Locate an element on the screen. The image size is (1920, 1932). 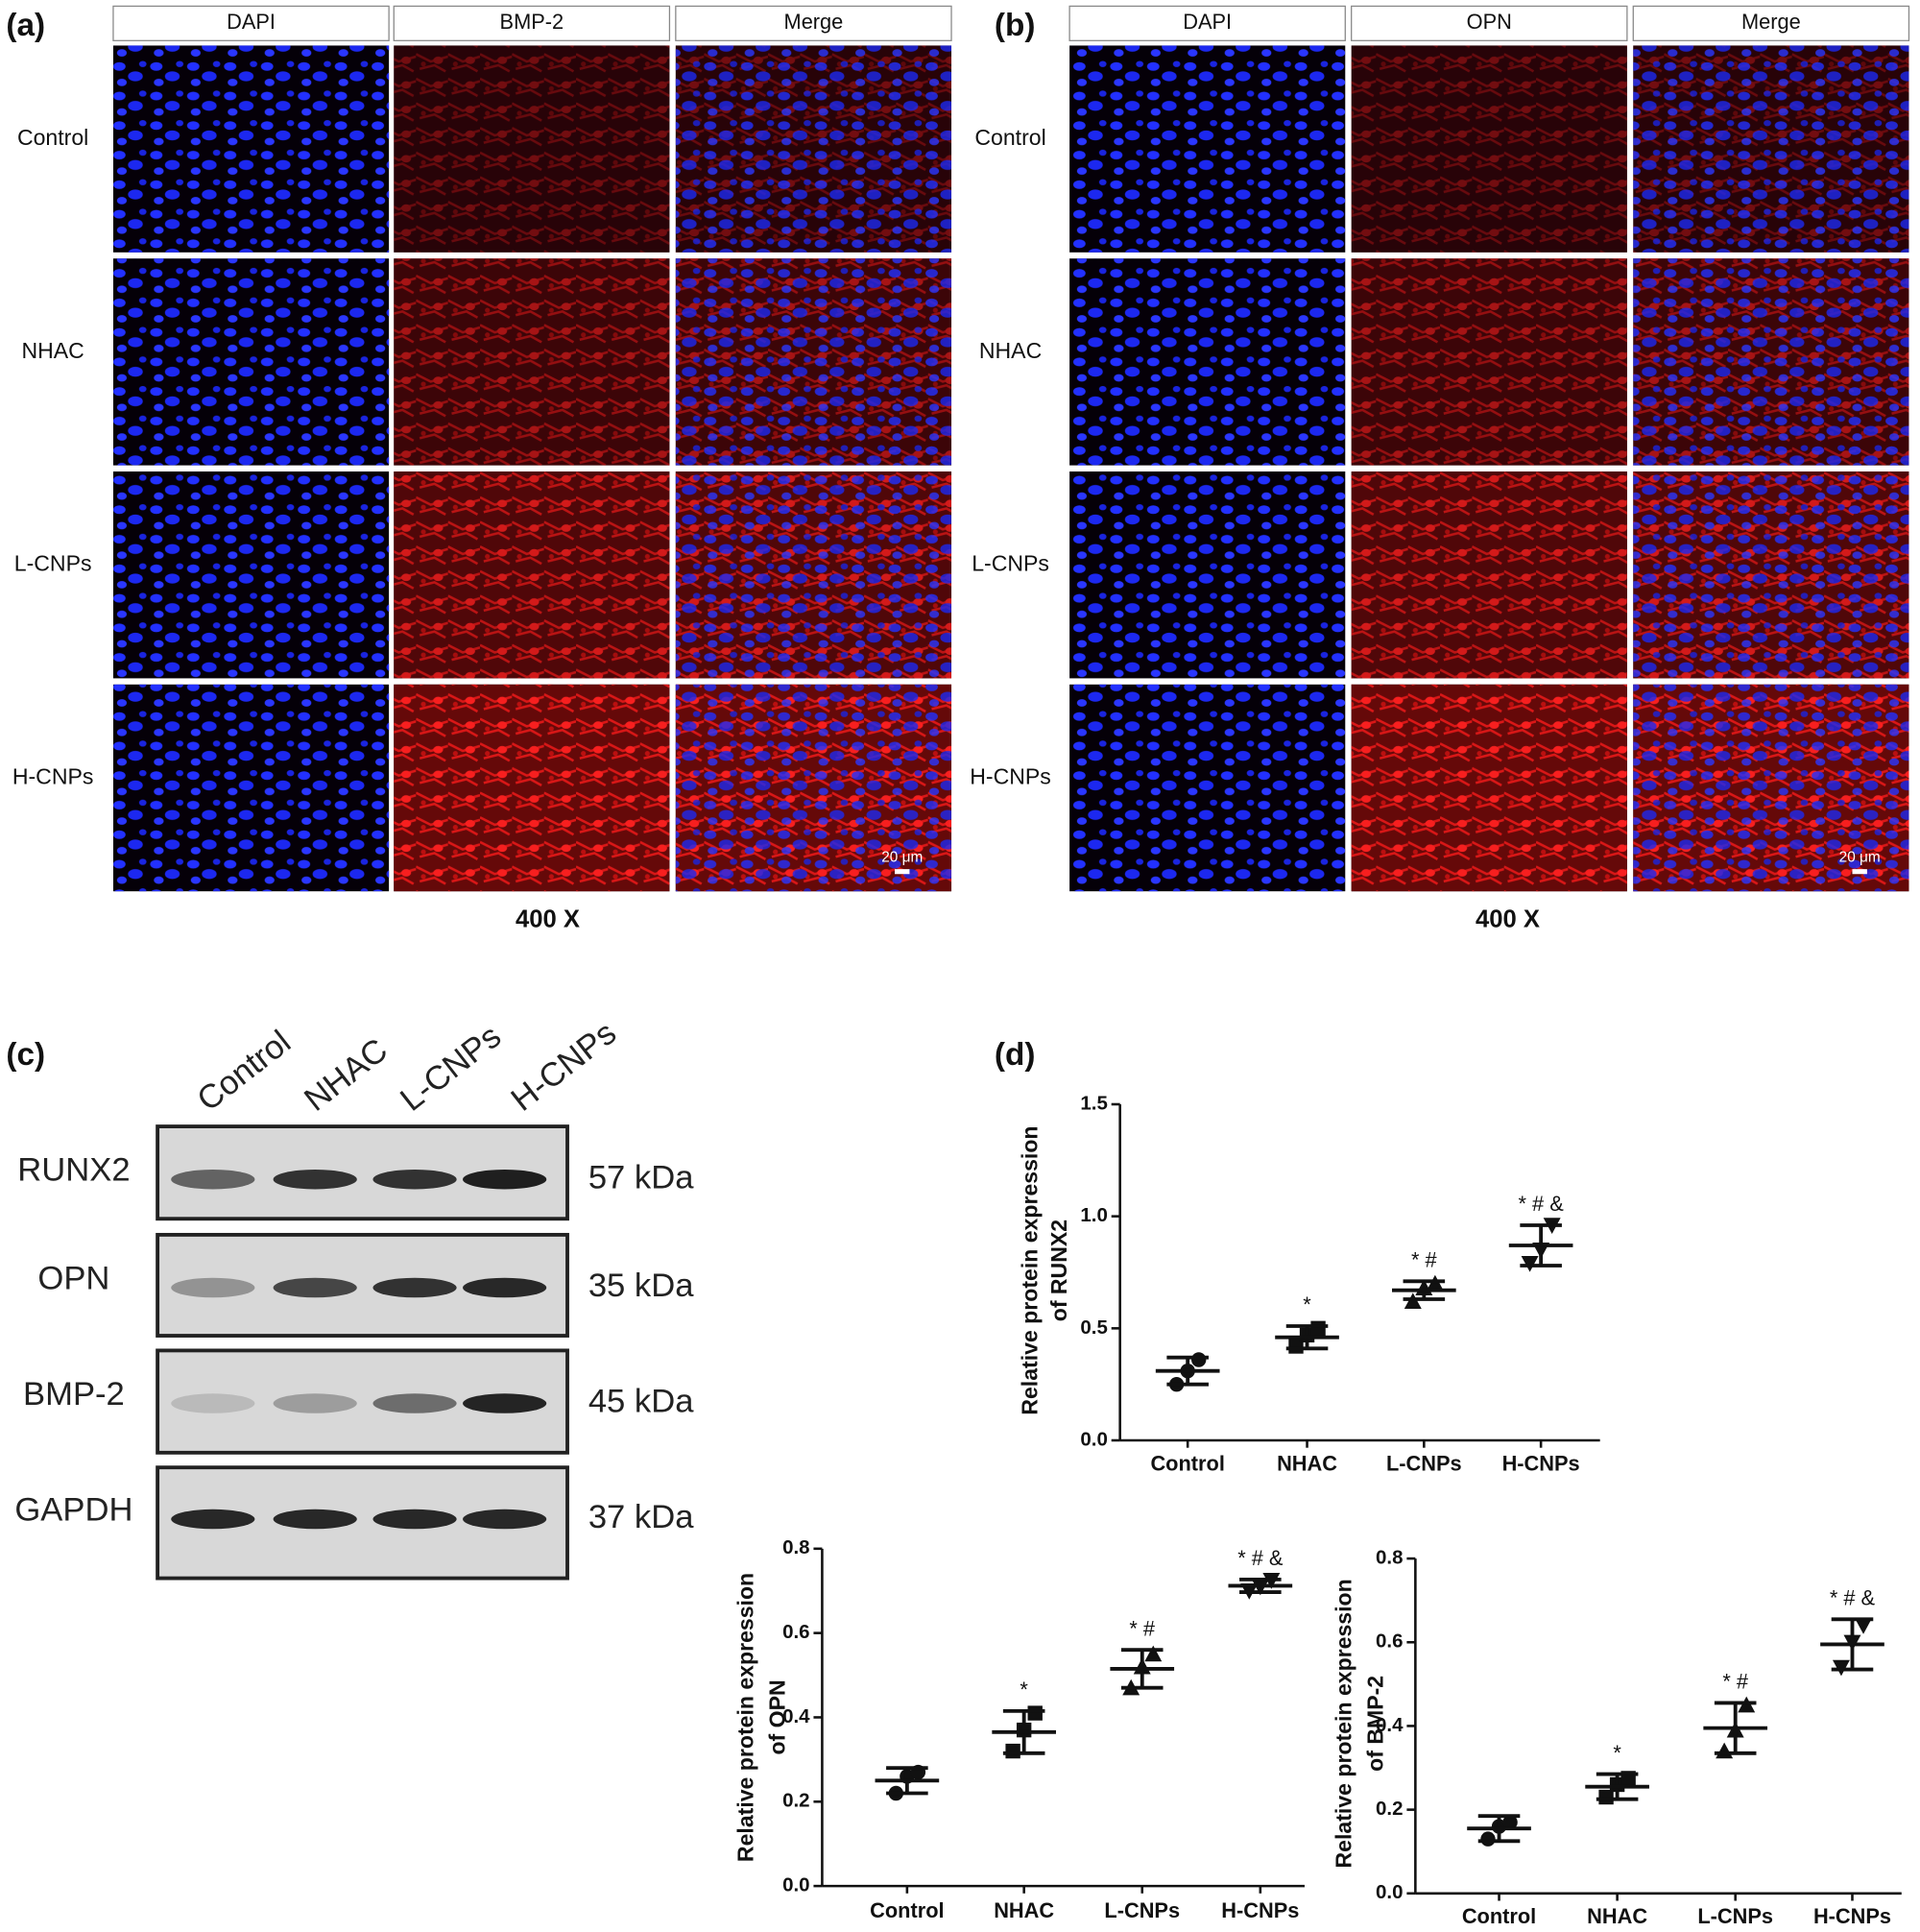
weight-label: 35 kDa is located at coordinates (641, 1286).